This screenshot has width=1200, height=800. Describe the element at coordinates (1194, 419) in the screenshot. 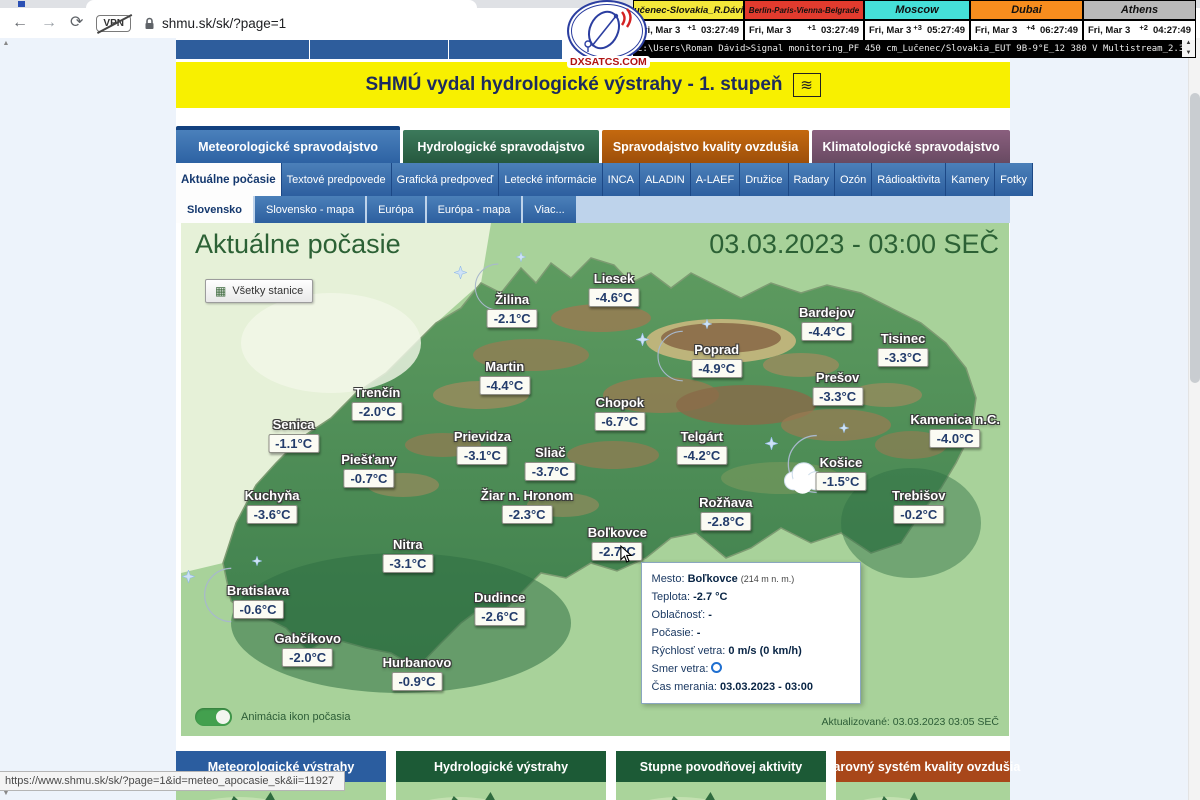

I see `page-scrollbar` at that location.